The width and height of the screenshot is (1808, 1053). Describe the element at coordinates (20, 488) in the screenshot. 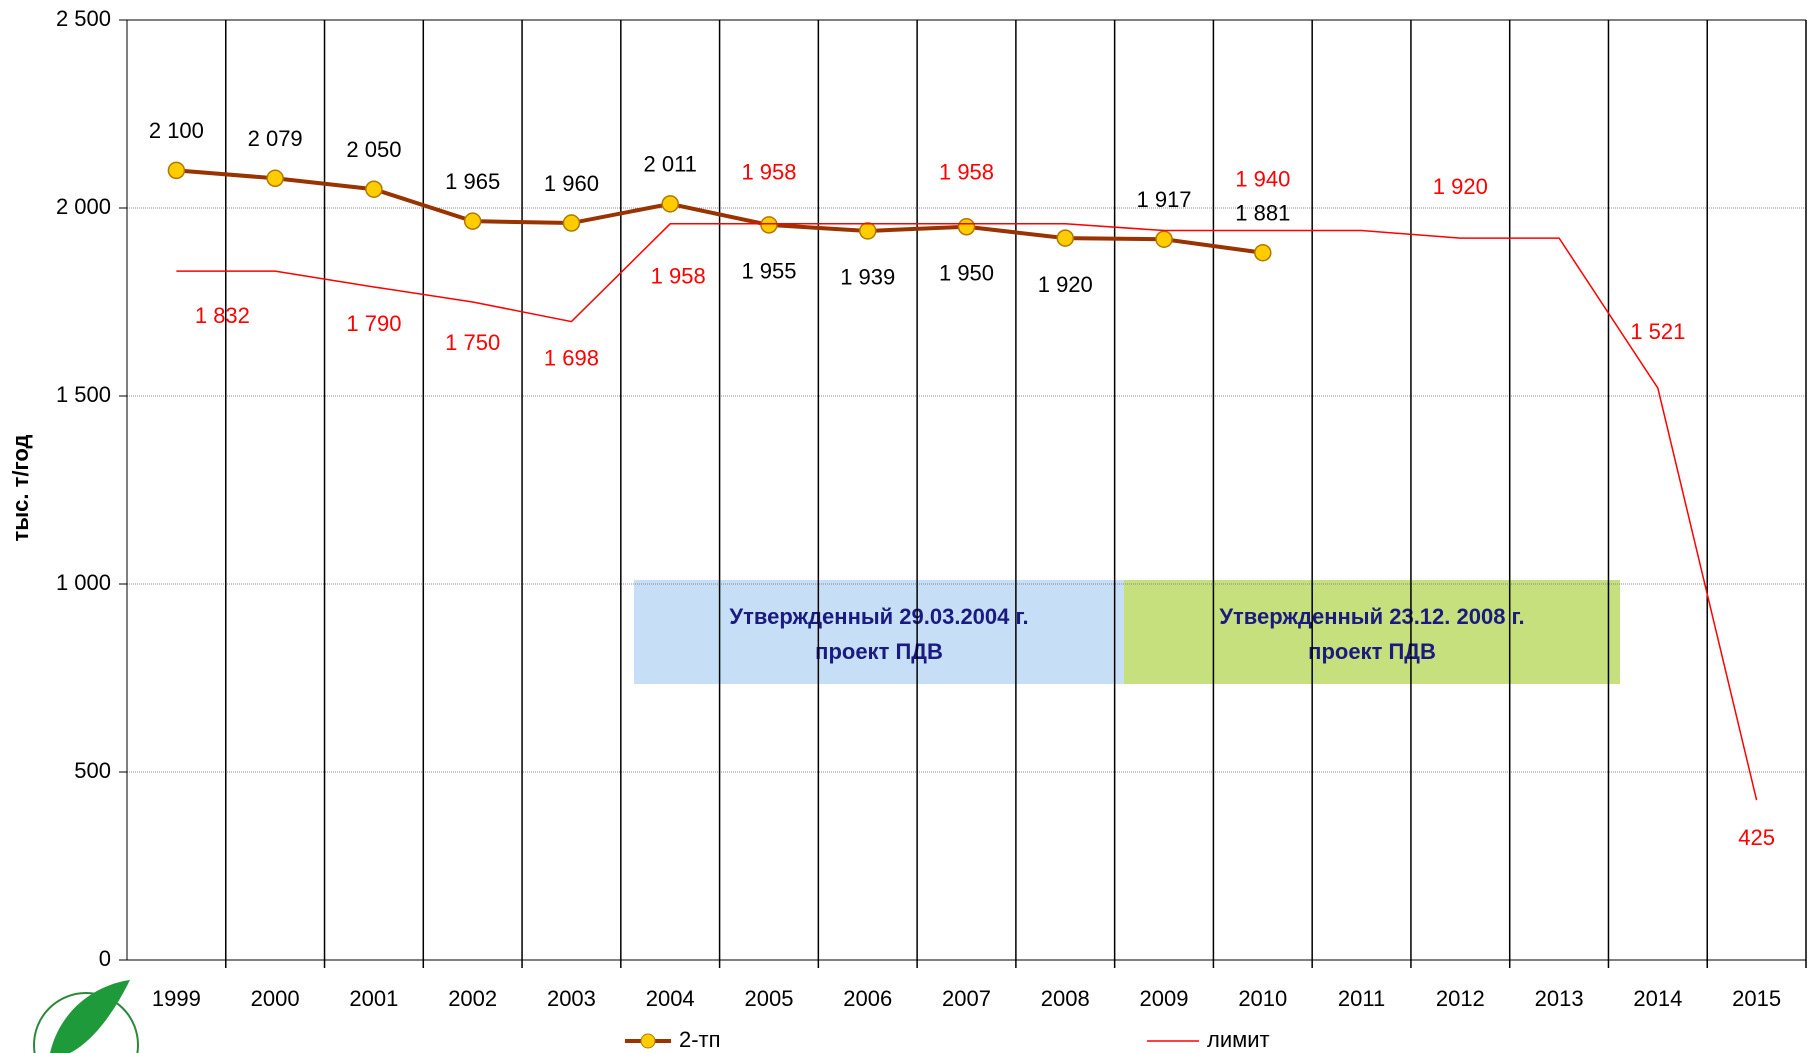

I see `y-axis-label: тыс. т/год` at that location.